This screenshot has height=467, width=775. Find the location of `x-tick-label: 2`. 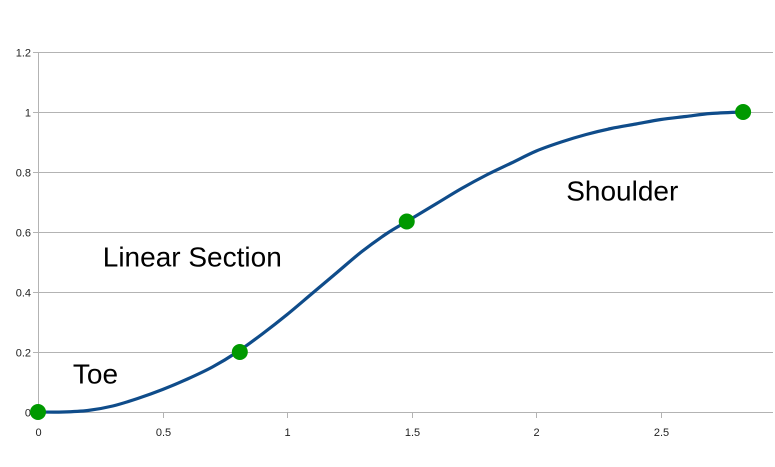

x-tick-label: 2 is located at coordinates (536, 433).